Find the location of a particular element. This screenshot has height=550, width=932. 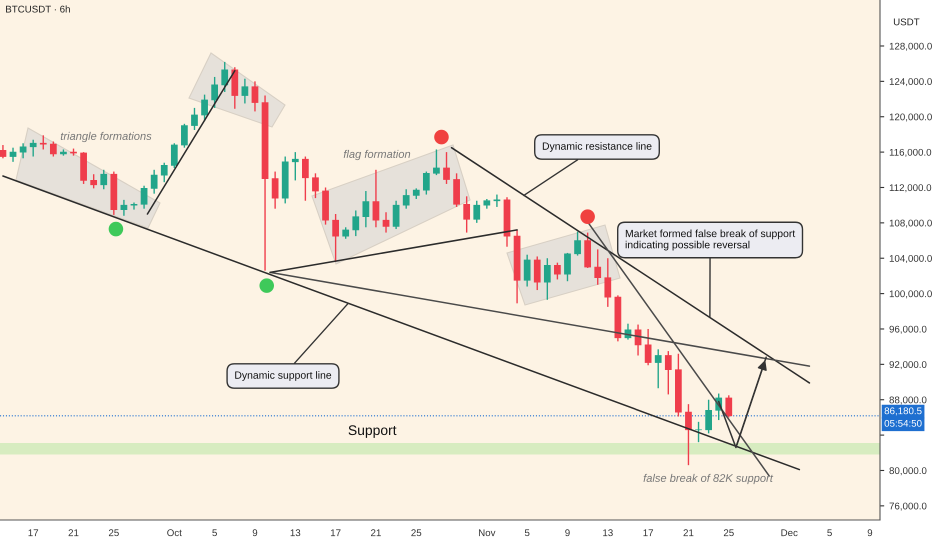

annotation: false break of 82K support is located at coordinates (709, 479).